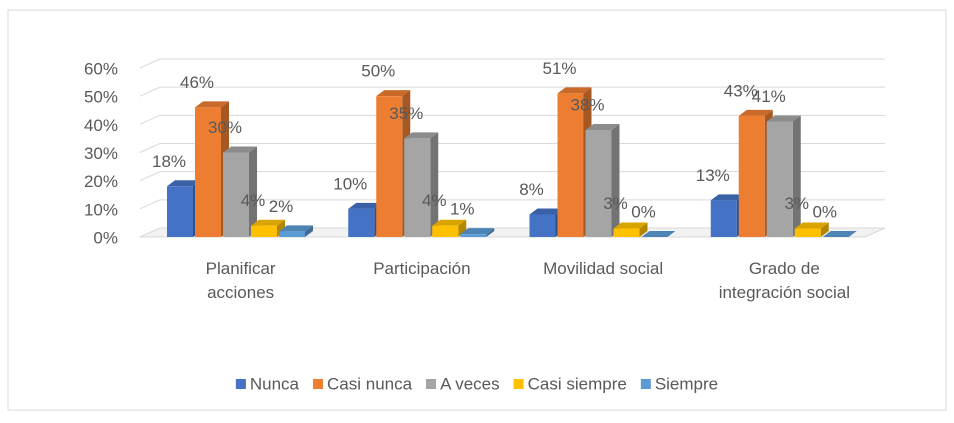  What do you see at coordinates (101, 97) in the screenshot?
I see `y-tick-label: 50%` at bounding box center [101, 97].